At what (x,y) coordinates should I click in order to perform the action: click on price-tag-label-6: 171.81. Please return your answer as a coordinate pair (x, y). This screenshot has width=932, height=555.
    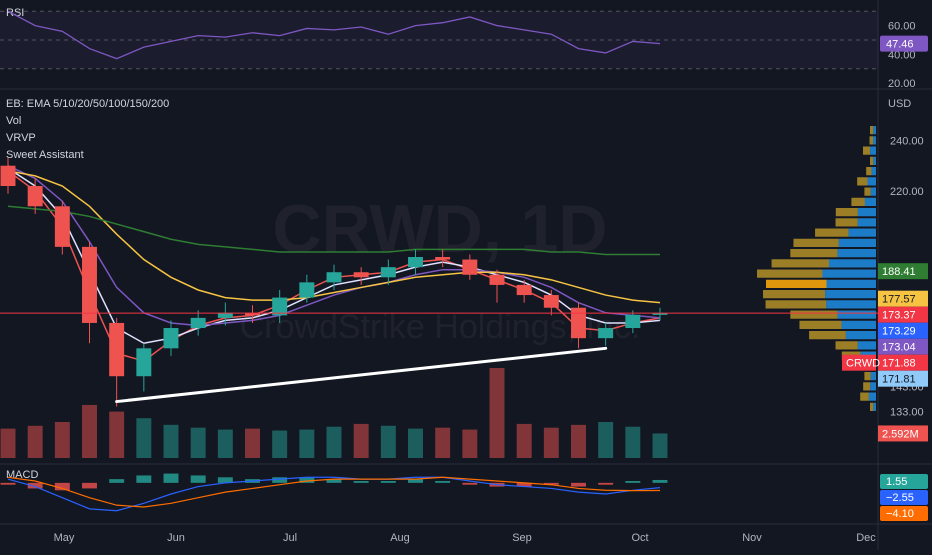
    Looking at the image, I should click on (899, 380).